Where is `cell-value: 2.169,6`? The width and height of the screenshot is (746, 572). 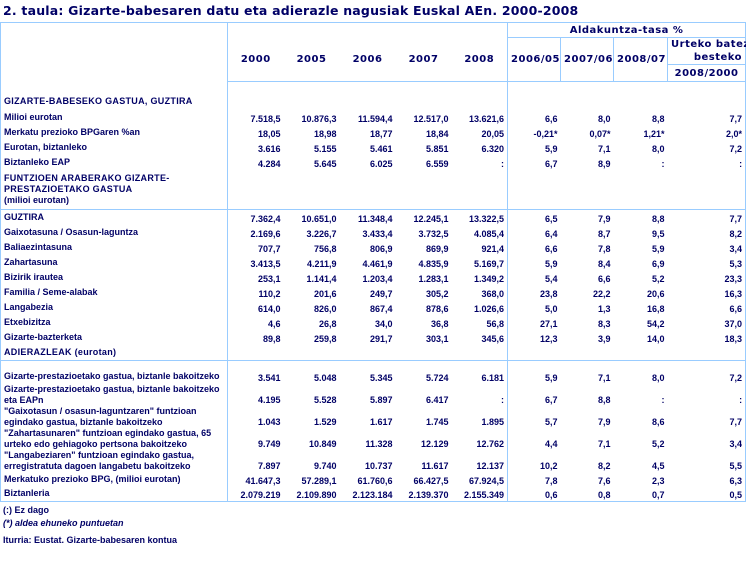
cell-value: 2.169,6 is located at coordinates (265, 233).